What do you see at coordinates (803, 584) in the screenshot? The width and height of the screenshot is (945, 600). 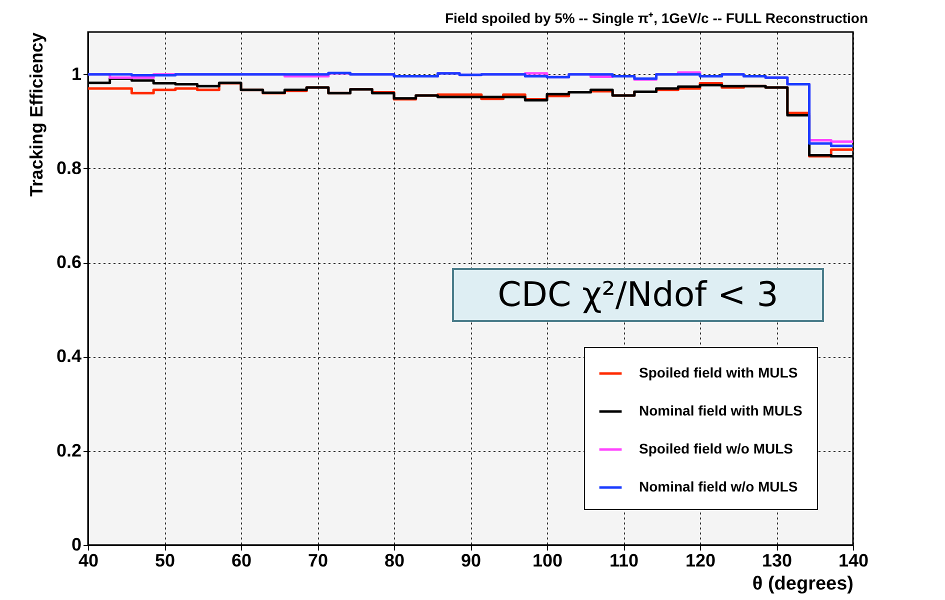 I see `x-axis-title: θ (degrees)` at bounding box center [803, 584].